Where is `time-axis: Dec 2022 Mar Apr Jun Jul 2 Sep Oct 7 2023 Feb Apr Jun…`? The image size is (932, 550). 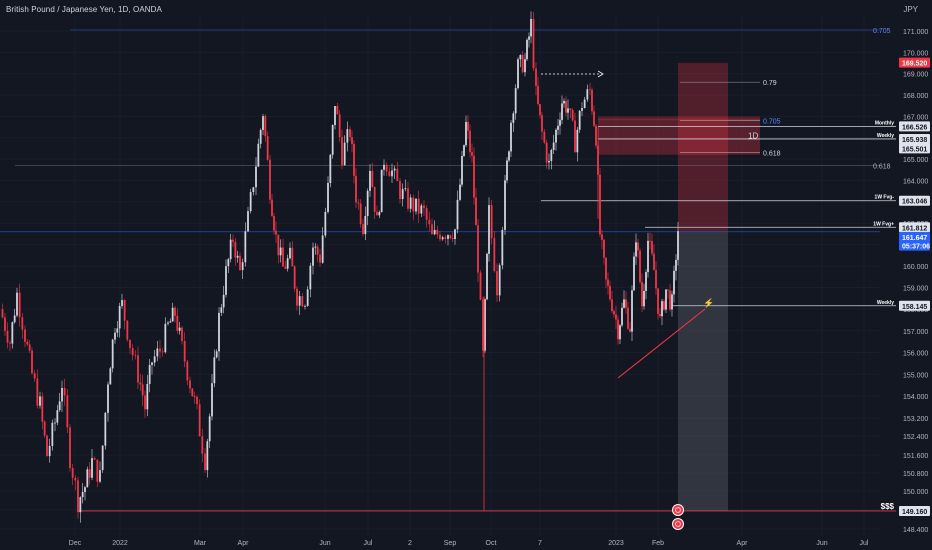
time-axis: Dec 2022 Mar Apr Jun Jul 2 Sep Oct 7 2023 Feb Apr Jun… is located at coordinates (466, 543).